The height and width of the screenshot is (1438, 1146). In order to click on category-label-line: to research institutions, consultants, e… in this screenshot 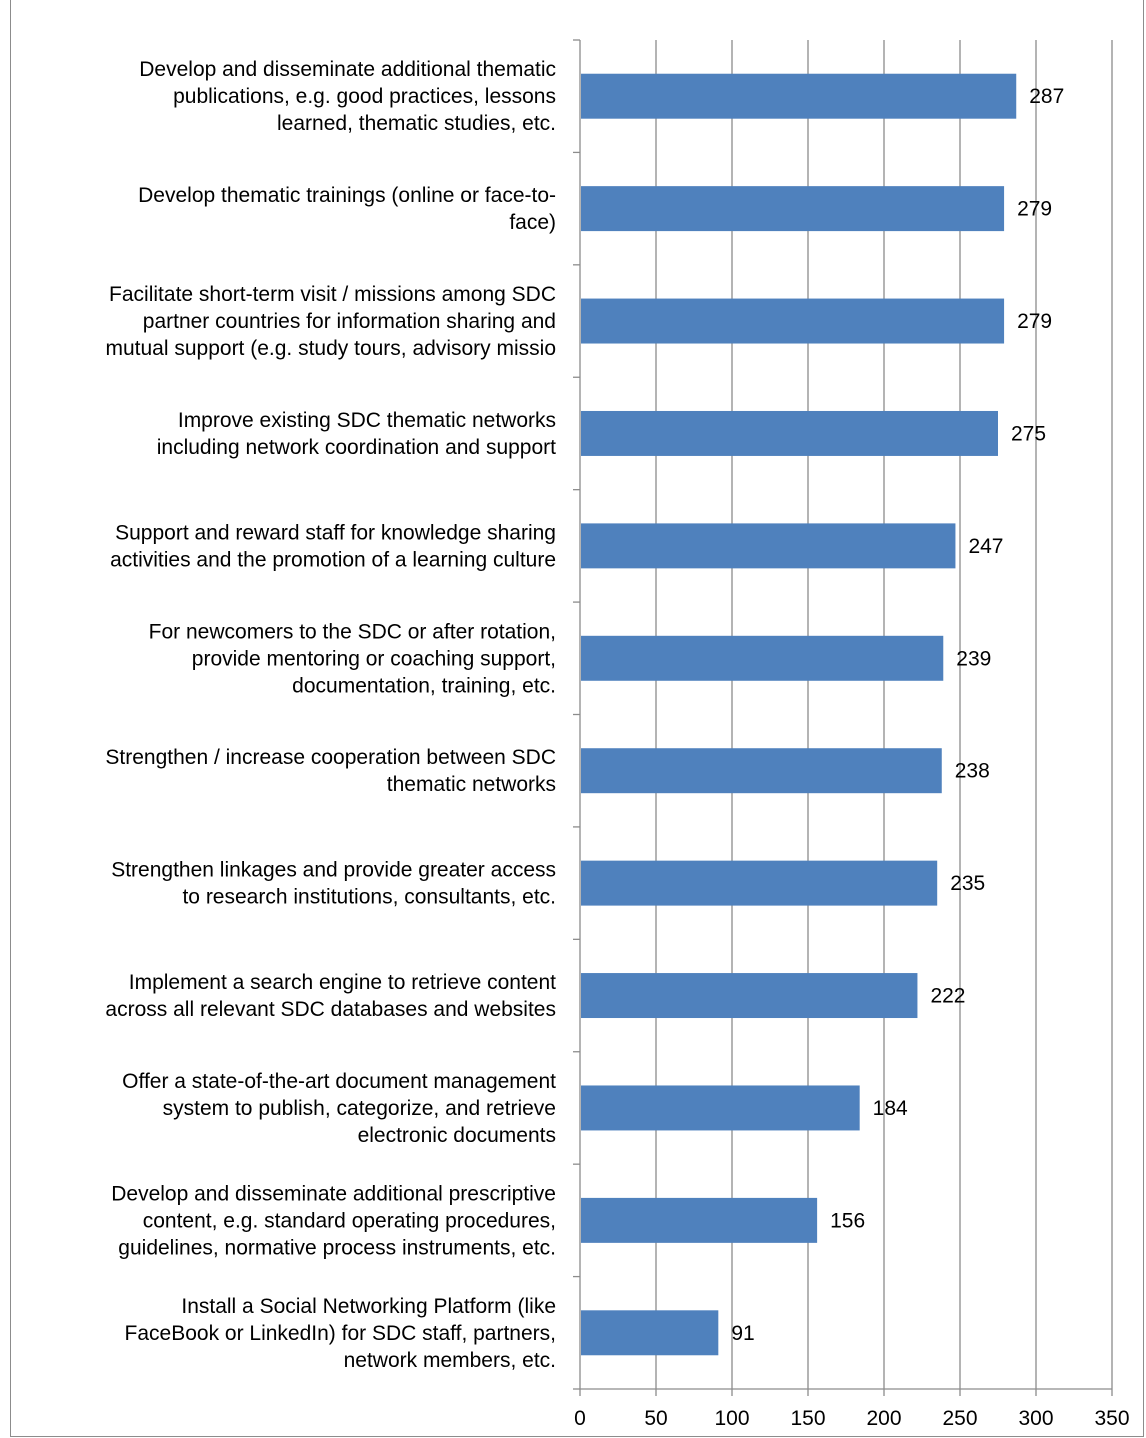, I will do `click(369, 897)`.